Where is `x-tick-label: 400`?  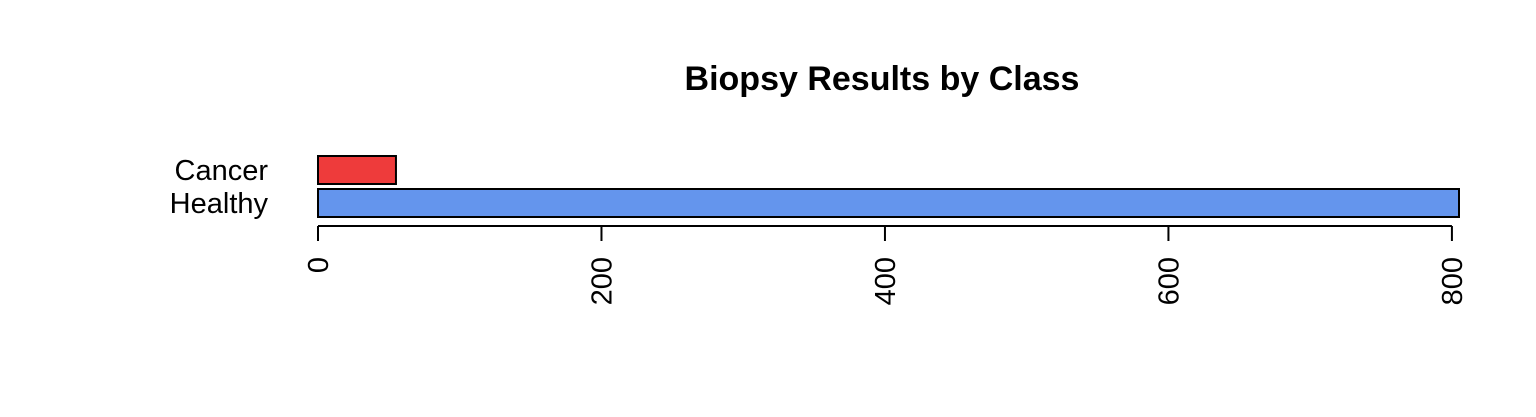
x-tick-label: 400 is located at coordinates (886, 281).